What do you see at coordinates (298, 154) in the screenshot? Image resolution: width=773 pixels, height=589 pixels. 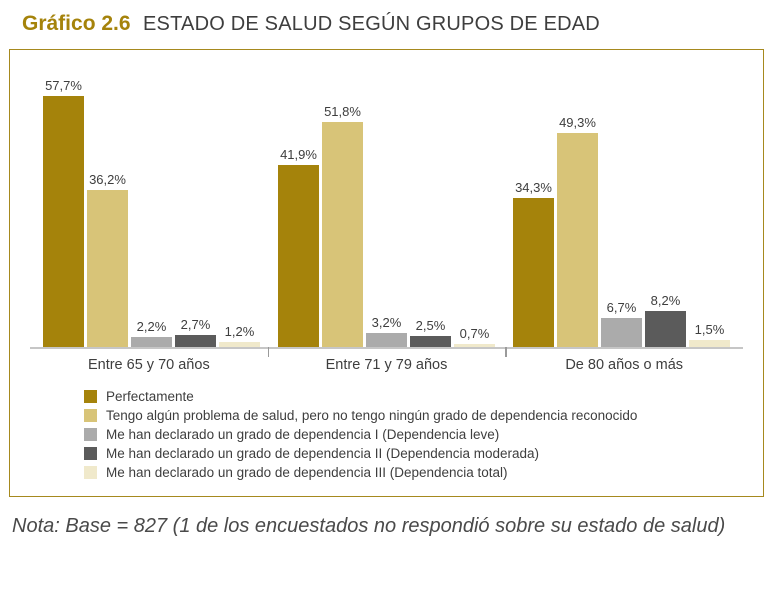 I see `bar-value-label: 41,9%` at bounding box center [298, 154].